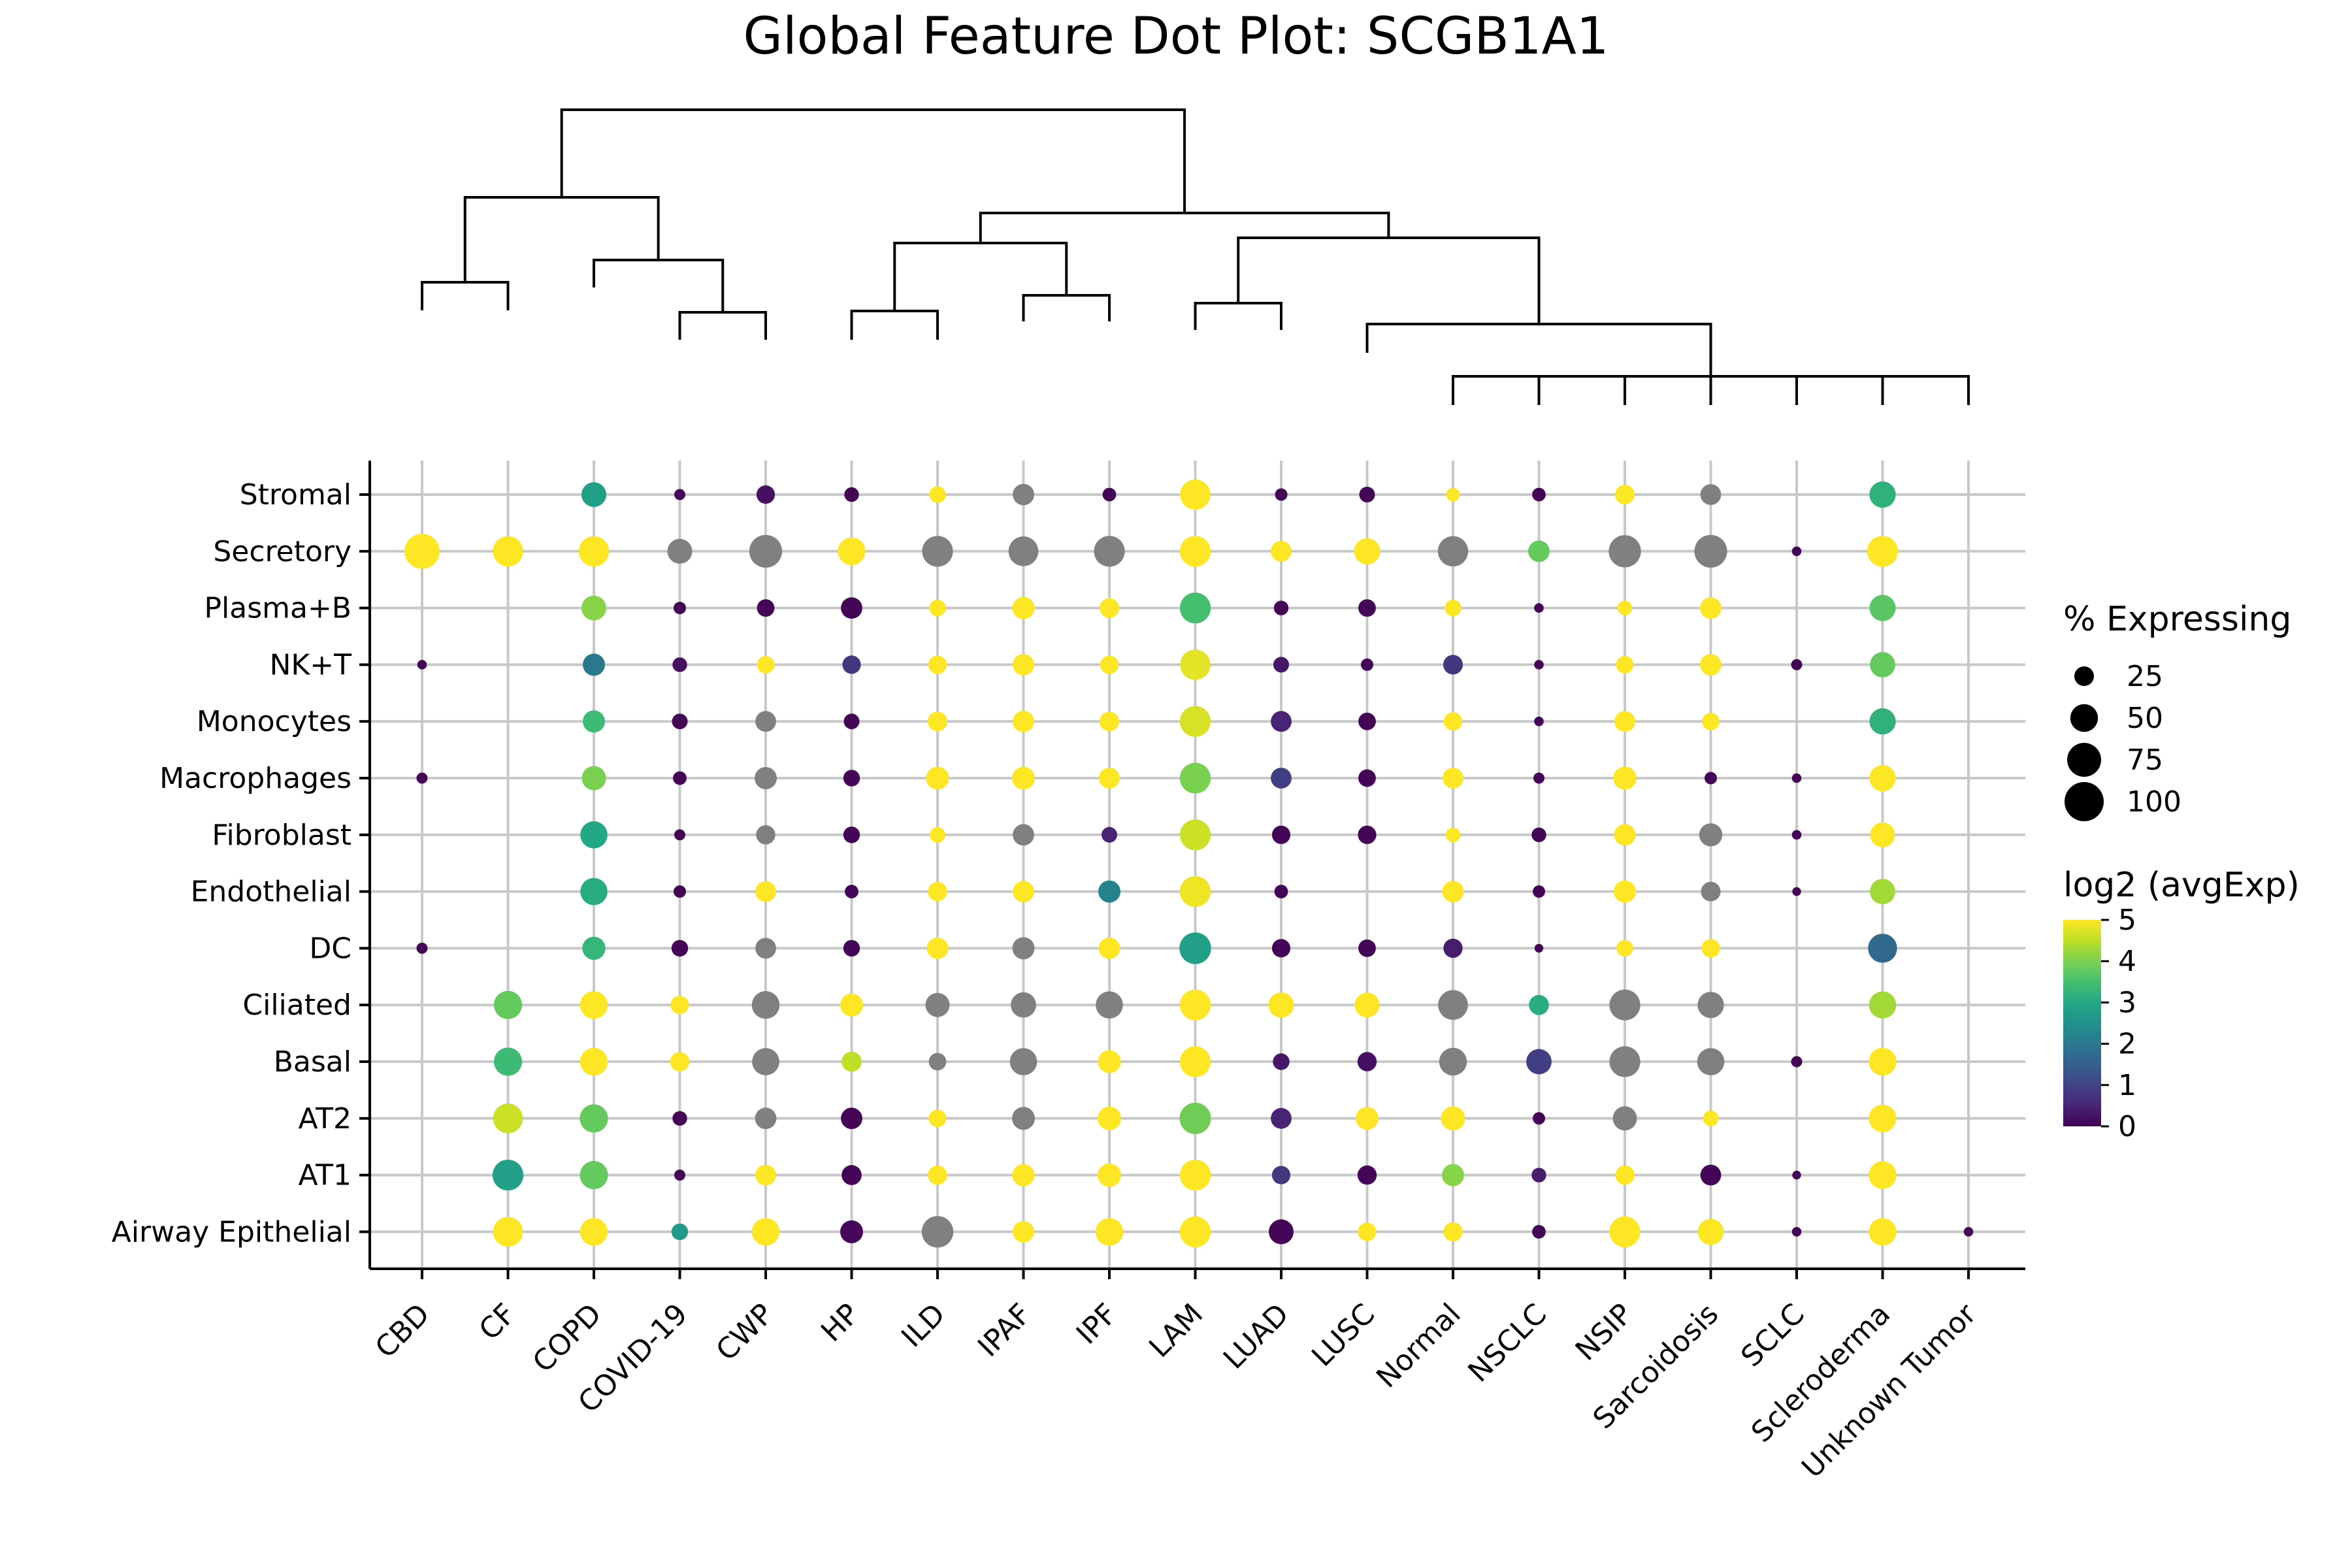 The height and width of the screenshot is (1568, 2352). I want to click on point-hp-dc, so click(851, 948).